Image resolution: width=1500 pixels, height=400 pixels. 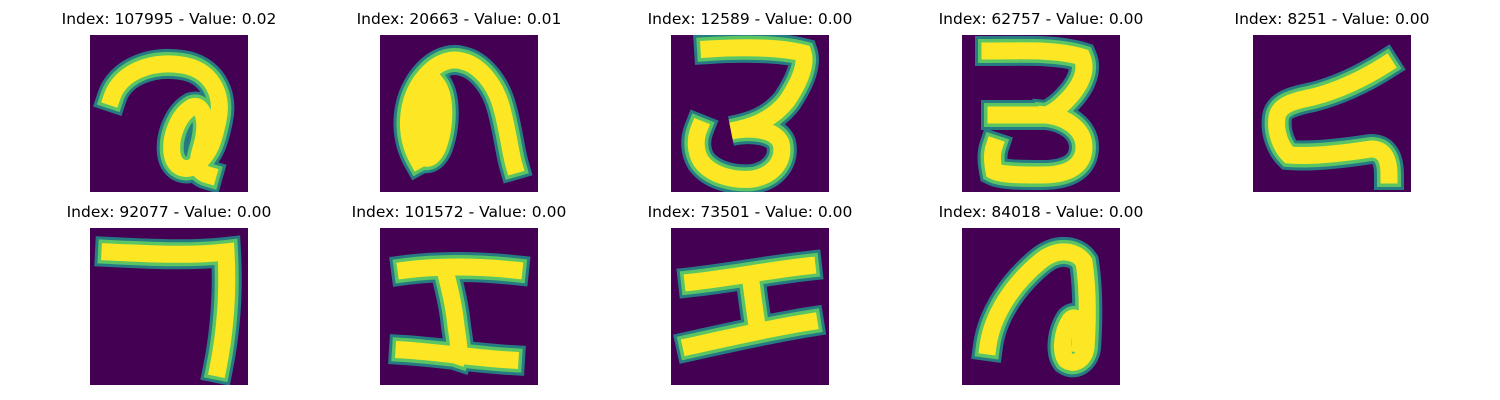 I want to click on panel-1: Index: 107995 - Value: 0.02, so click(x=169, y=100).